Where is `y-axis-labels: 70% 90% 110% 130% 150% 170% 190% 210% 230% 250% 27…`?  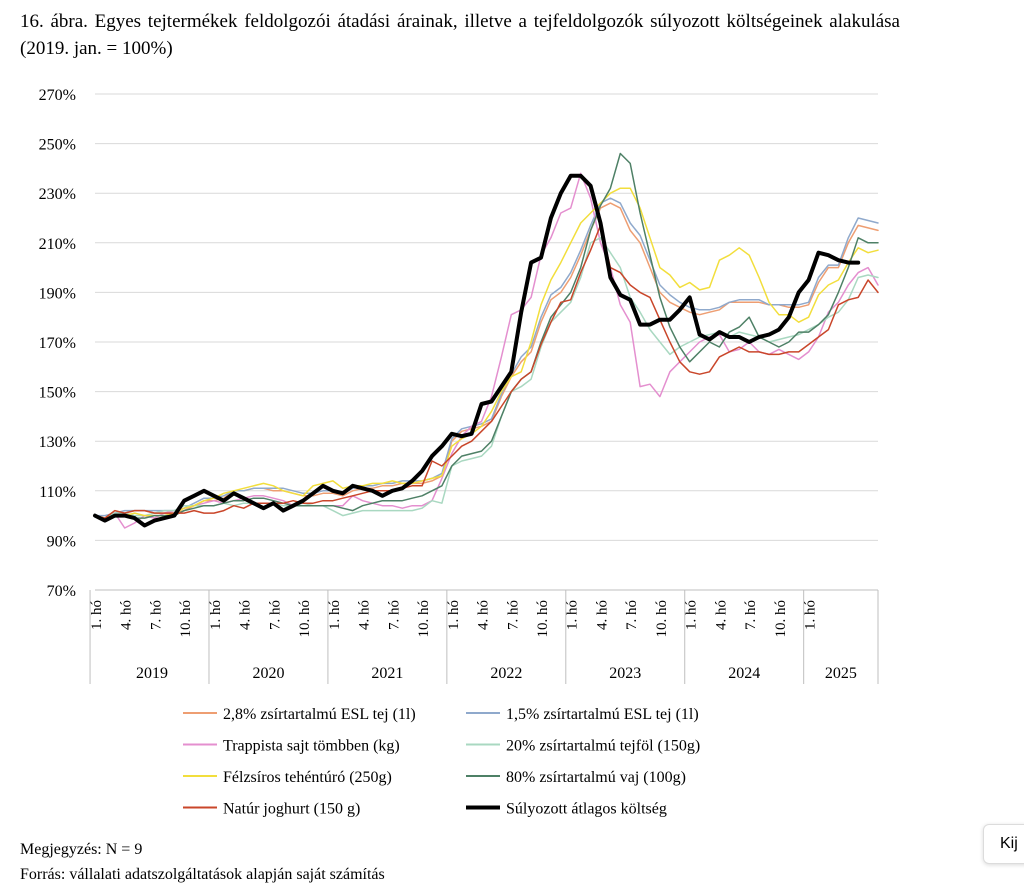
y-axis-labels: 70% 90% 110% 130% 150% 170% 190% 210% 230% 250% 27… is located at coordinates (57, 343).